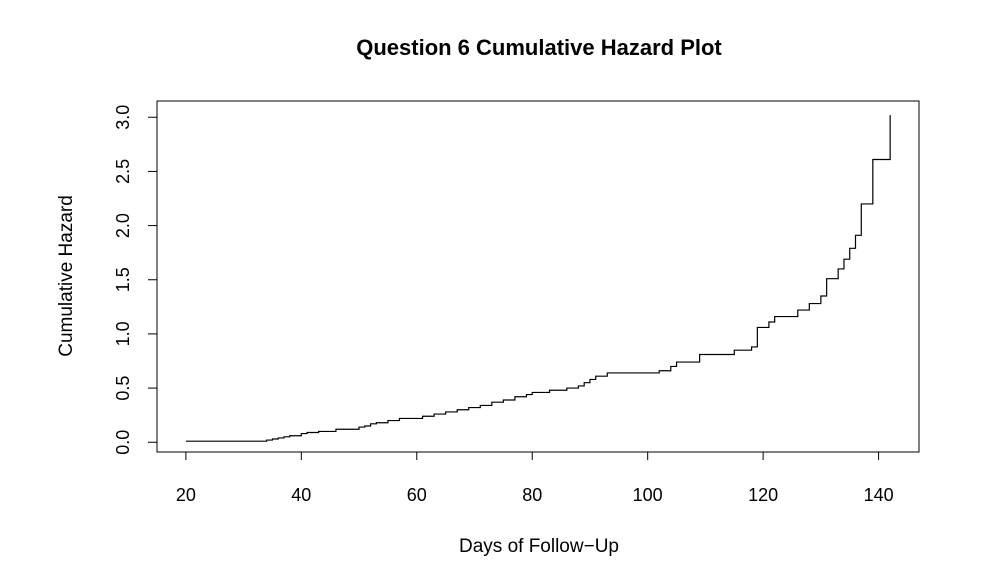 The height and width of the screenshot is (587, 1006). I want to click on y-axis-label: Cumulative Hazard, so click(66, 276).